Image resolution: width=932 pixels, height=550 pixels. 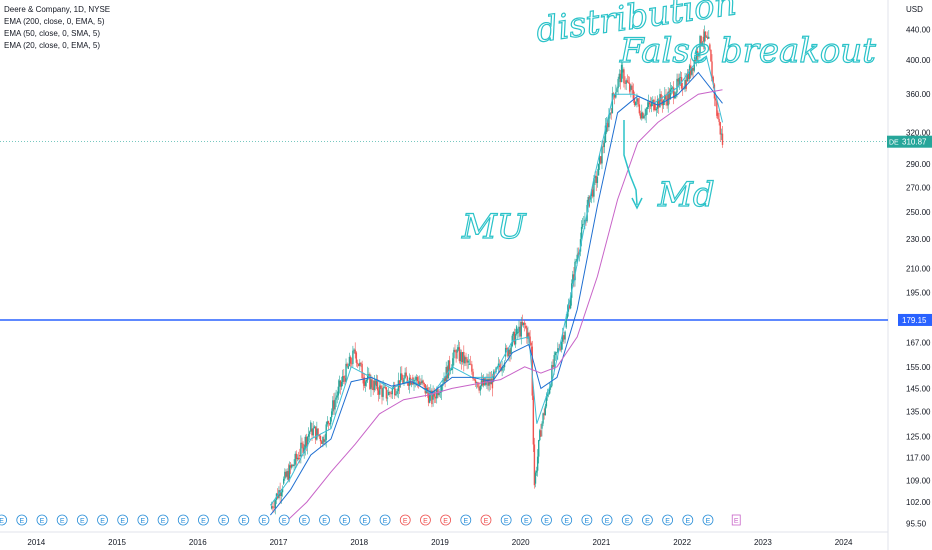 I want to click on legend-sma50: EMA (50, close, 0, SMA, 5), so click(x=52, y=33).